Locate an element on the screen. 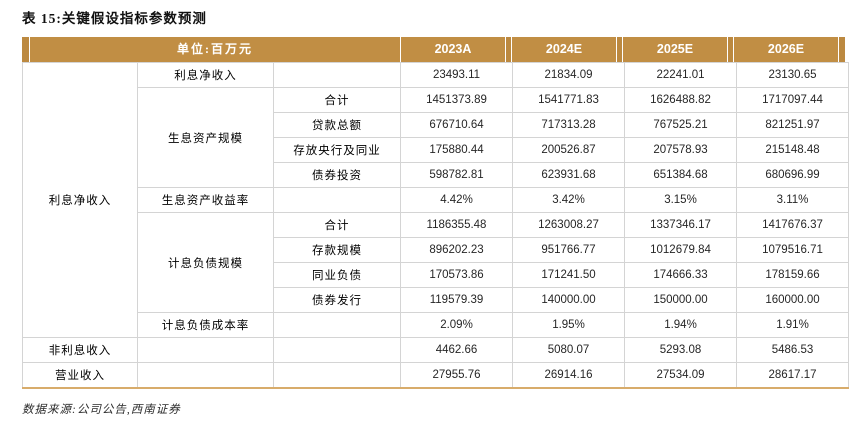 This screenshot has width=858, height=430. value-cell: 1626488.82 is located at coordinates (680, 100).